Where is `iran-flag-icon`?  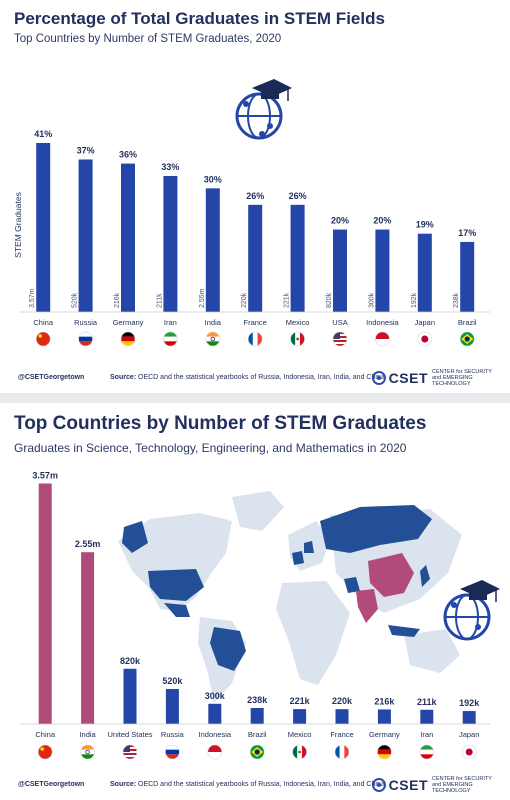 iran-flag-icon is located at coordinates (170, 339).